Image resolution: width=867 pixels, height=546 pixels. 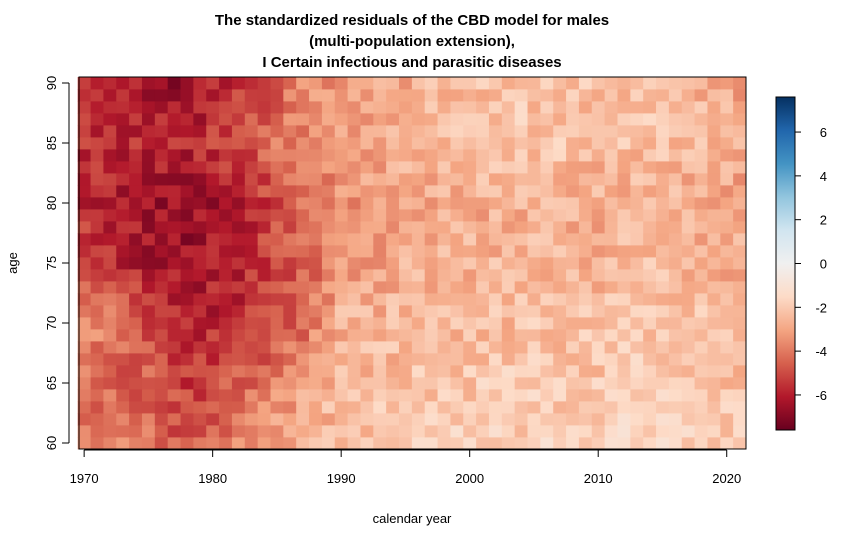 What do you see at coordinates (823, 132) in the screenshot?
I see `colorbar-tick-label: 6` at bounding box center [823, 132].